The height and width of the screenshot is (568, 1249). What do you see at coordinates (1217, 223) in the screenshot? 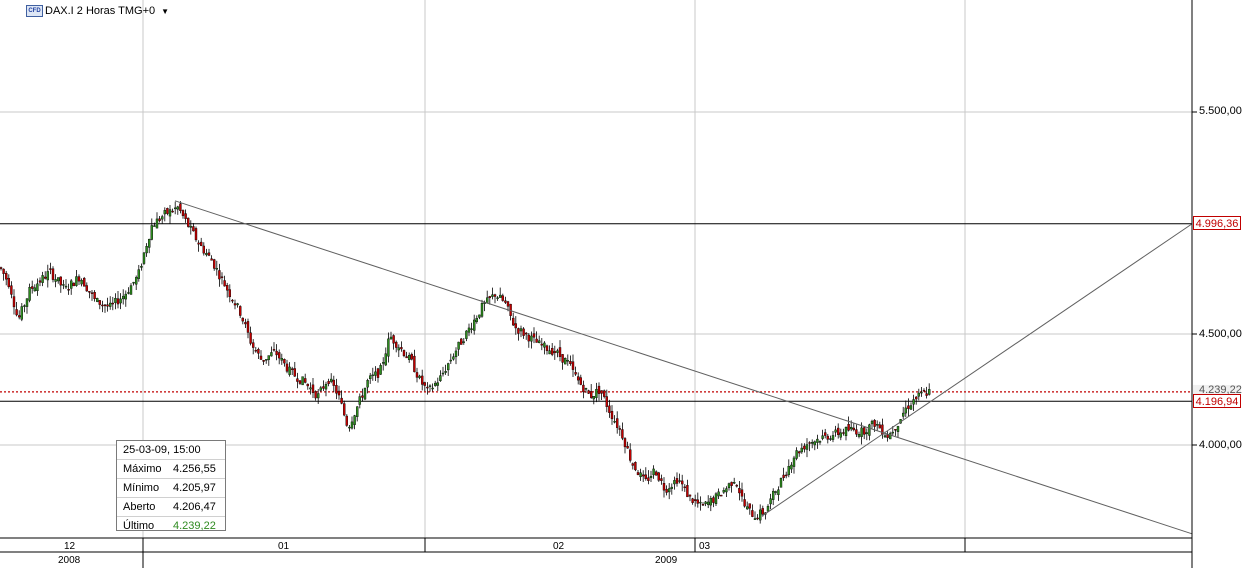
I see `price-tag-upper: 4.996,36` at bounding box center [1217, 223].